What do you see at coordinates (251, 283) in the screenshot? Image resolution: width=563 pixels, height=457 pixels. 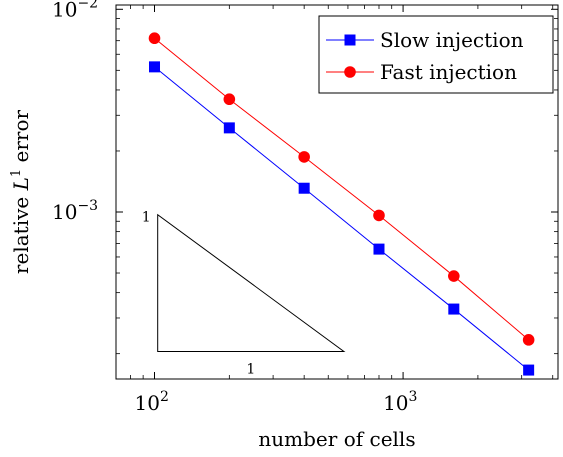 I see `slope-triangle-shape` at bounding box center [251, 283].